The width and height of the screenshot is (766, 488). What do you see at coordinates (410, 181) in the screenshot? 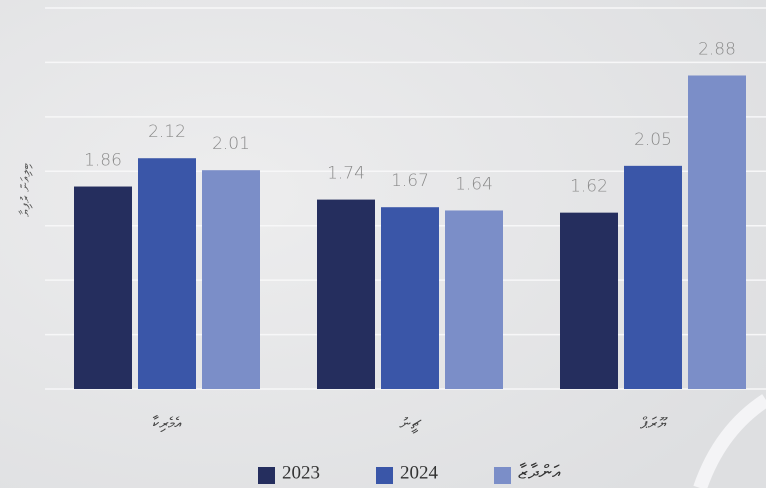
I see `value-label: 1.67` at bounding box center [410, 181].